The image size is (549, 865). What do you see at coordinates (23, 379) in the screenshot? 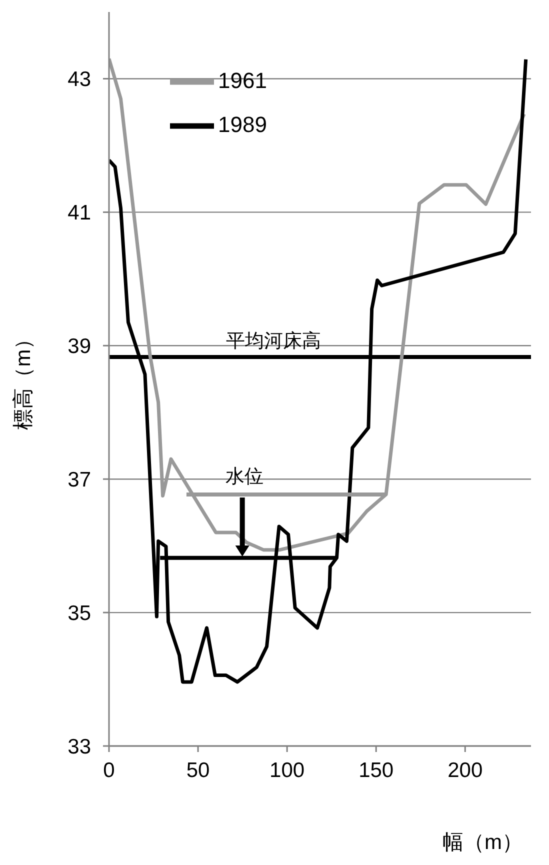
I see `y-axis-title: 標高（m）` at bounding box center [23, 379].